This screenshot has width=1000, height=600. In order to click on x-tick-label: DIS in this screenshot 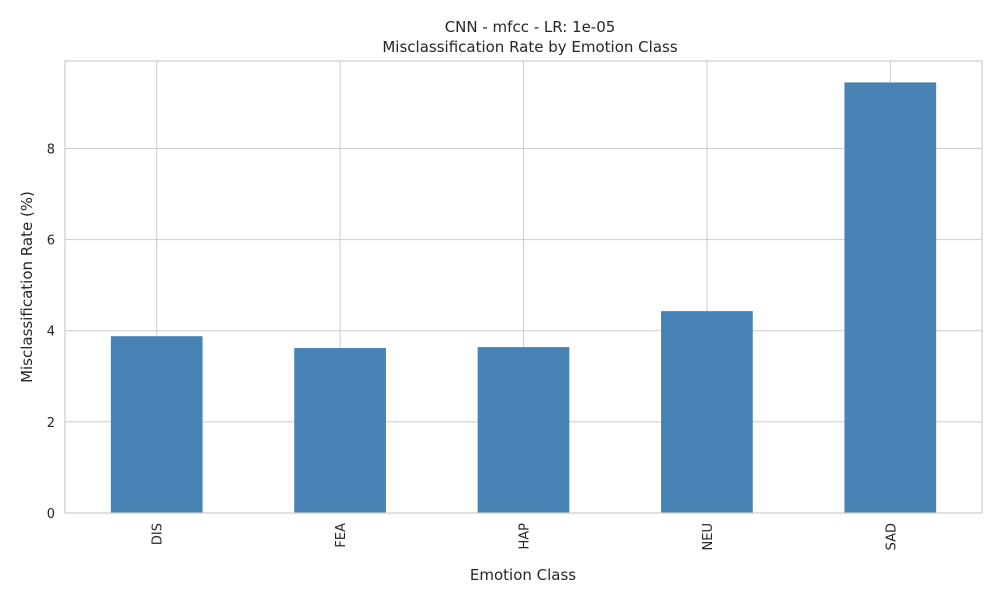, I will do `click(158, 534)`.